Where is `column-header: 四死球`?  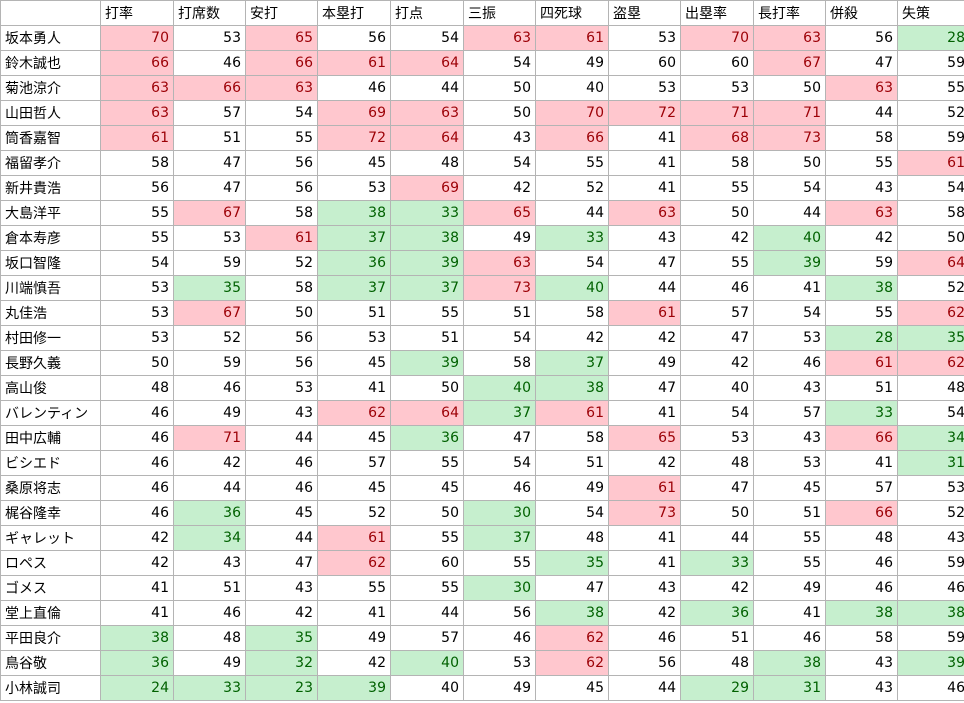 column-header: 四死球 is located at coordinates (572, 13).